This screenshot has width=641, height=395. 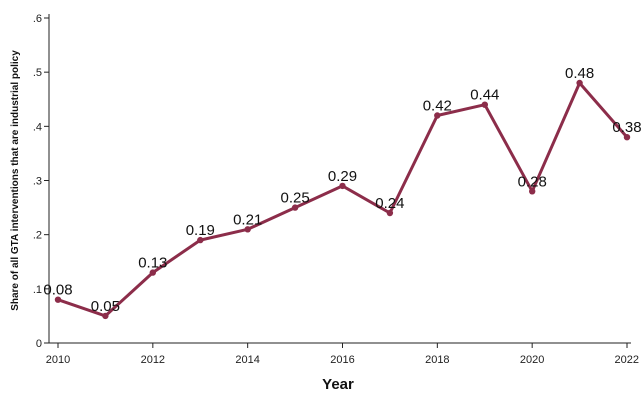 What do you see at coordinates (37, 127) in the screenshot?
I see `y-tick-label: .4` at bounding box center [37, 127].